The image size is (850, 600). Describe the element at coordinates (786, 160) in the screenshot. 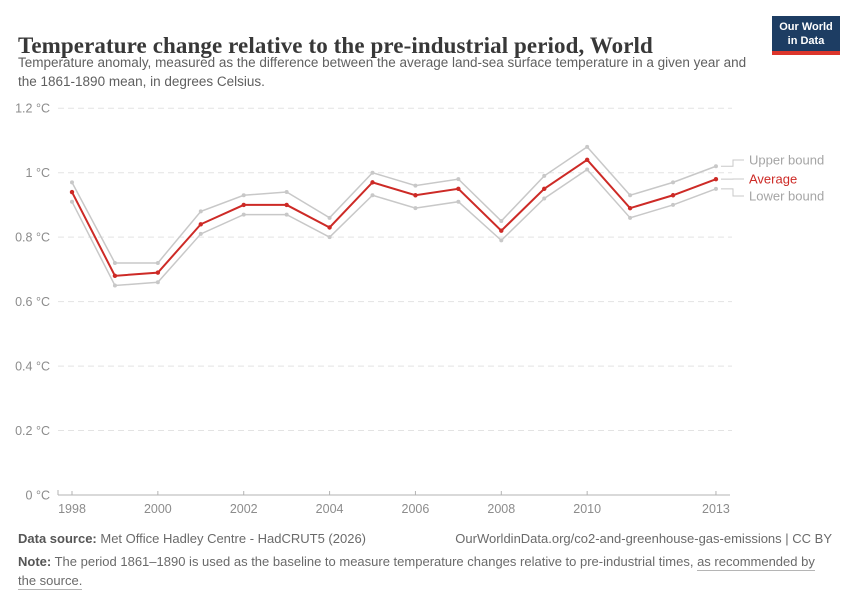

I see `legend-label-upper-bound: Upper bound` at that location.